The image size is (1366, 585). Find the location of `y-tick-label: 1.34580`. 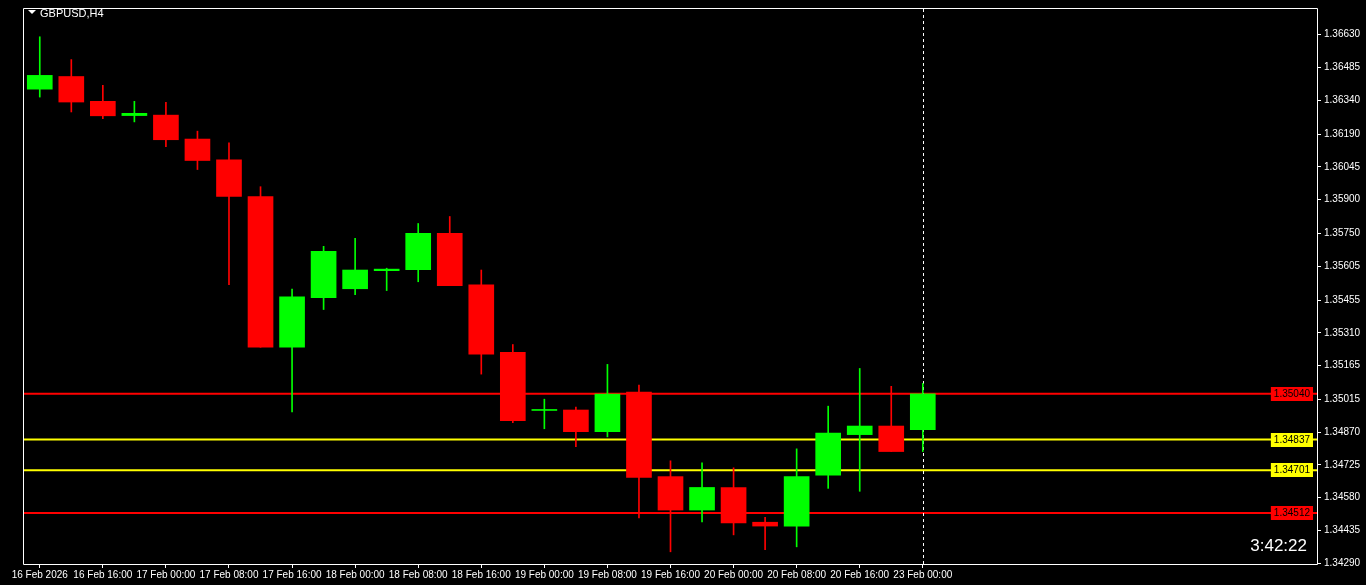

y-tick-label: 1.34580 is located at coordinates (1342, 497).